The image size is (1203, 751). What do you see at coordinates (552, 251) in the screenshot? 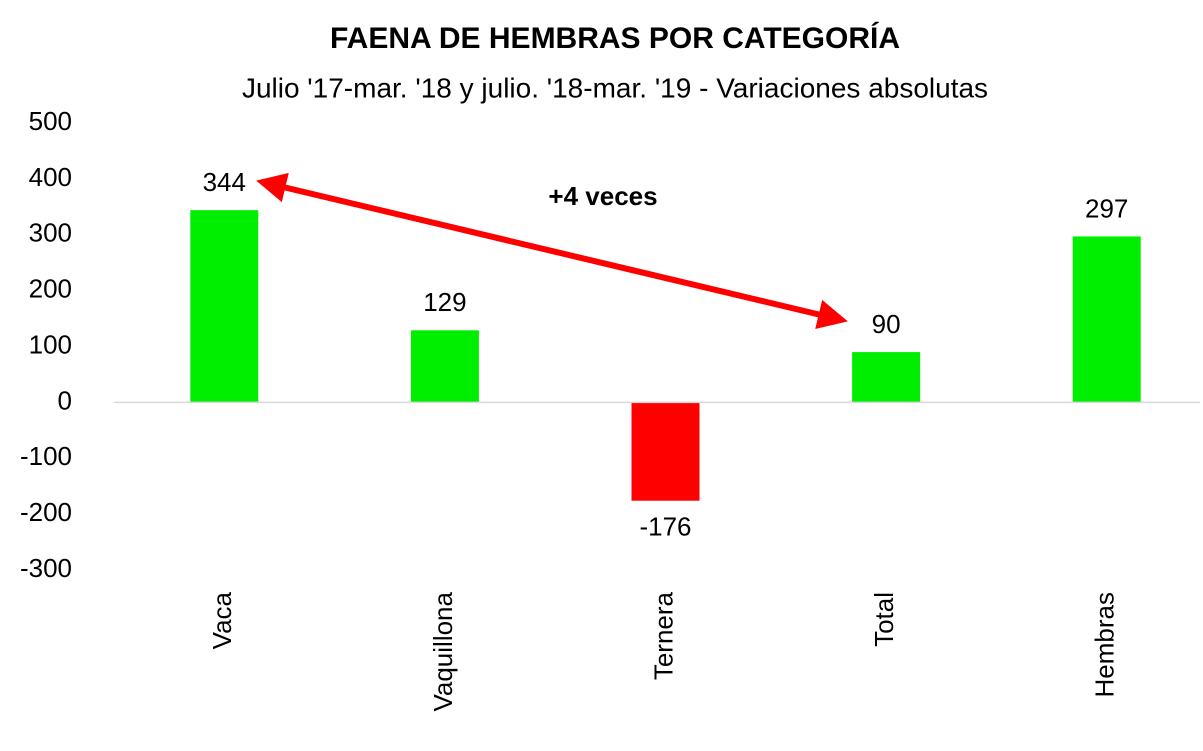
I see `arrow` at bounding box center [552, 251].